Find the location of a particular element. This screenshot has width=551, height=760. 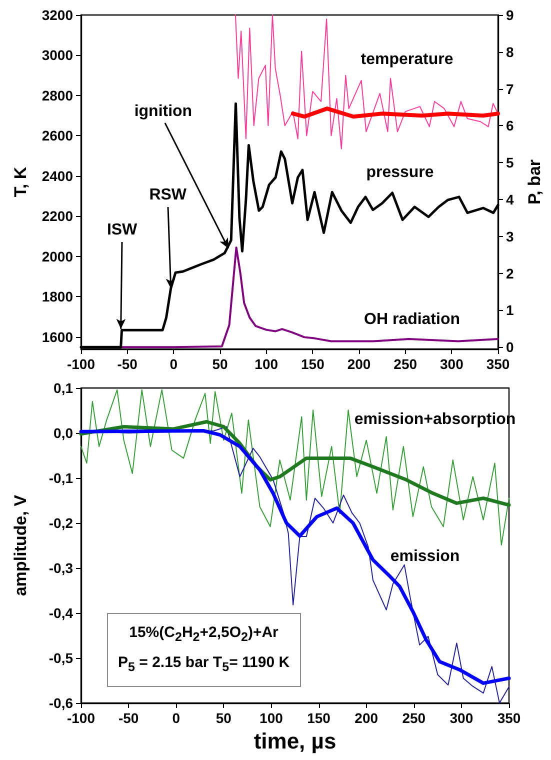

y2-axis-title: P, bar is located at coordinates (534, 182).